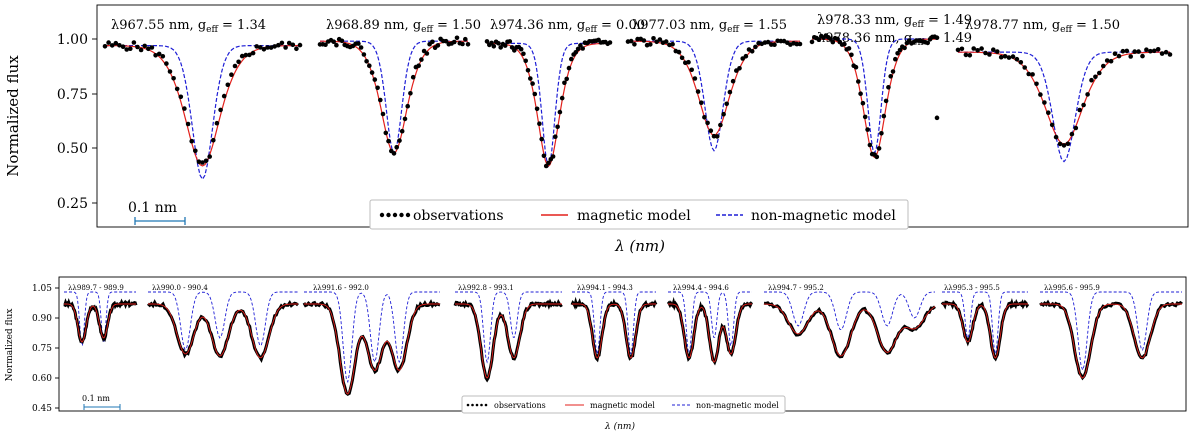  Describe the element at coordinates (972, 288) in the screenshot. I see `bottom-panel-title: λλ995.3 - 995.5` at that location.